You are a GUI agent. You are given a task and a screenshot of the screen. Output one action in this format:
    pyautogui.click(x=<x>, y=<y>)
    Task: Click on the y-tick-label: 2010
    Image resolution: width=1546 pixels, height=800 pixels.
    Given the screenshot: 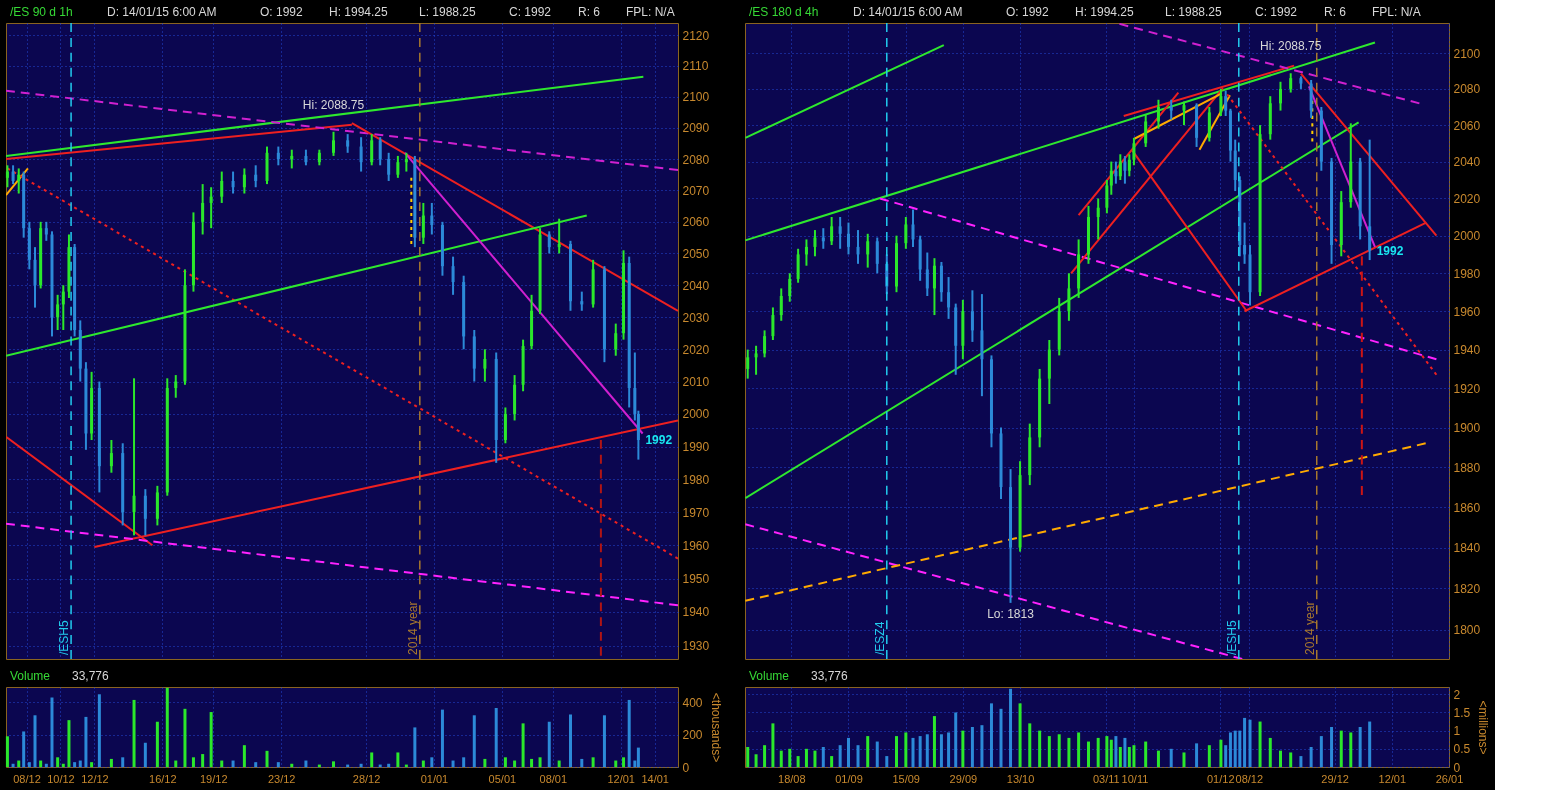 What is the action you would take?
    pyautogui.click(x=696, y=382)
    